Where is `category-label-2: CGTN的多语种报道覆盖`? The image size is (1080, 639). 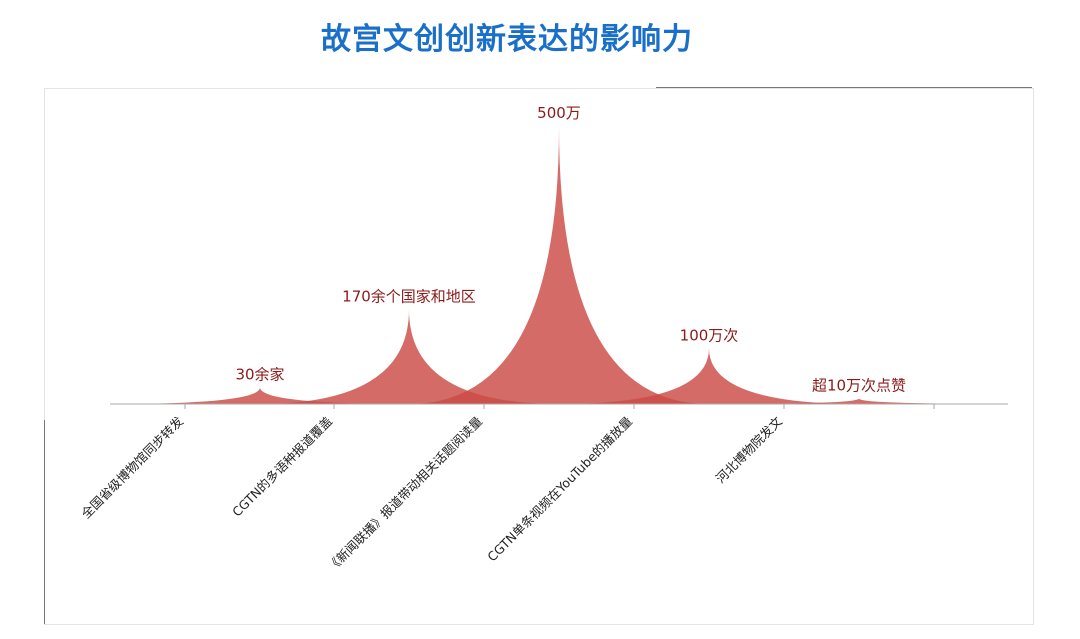 category-label-2: CGTN的多语种报道覆盖 is located at coordinates (282, 467).